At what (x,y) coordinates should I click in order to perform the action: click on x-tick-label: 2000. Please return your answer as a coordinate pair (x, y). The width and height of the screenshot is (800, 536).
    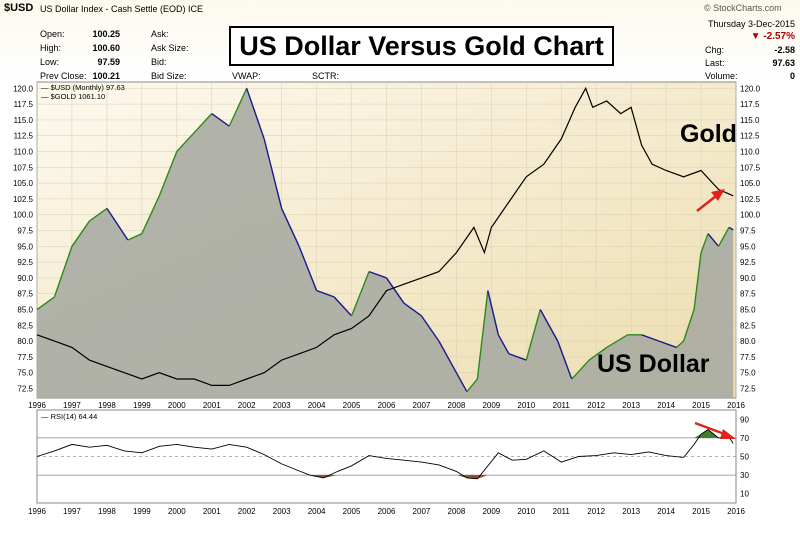
    Looking at the image, I should click on (177, 405).